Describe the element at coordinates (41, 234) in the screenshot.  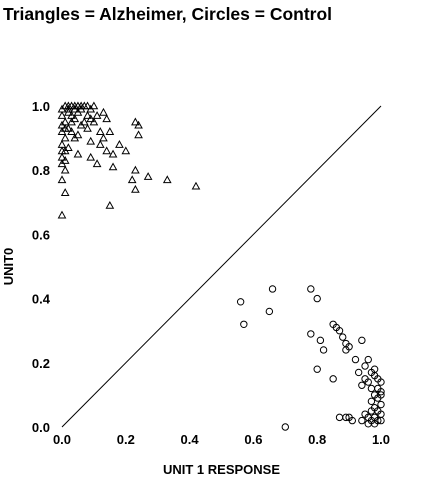
I see `y-tick-label: 0.6` at that location.